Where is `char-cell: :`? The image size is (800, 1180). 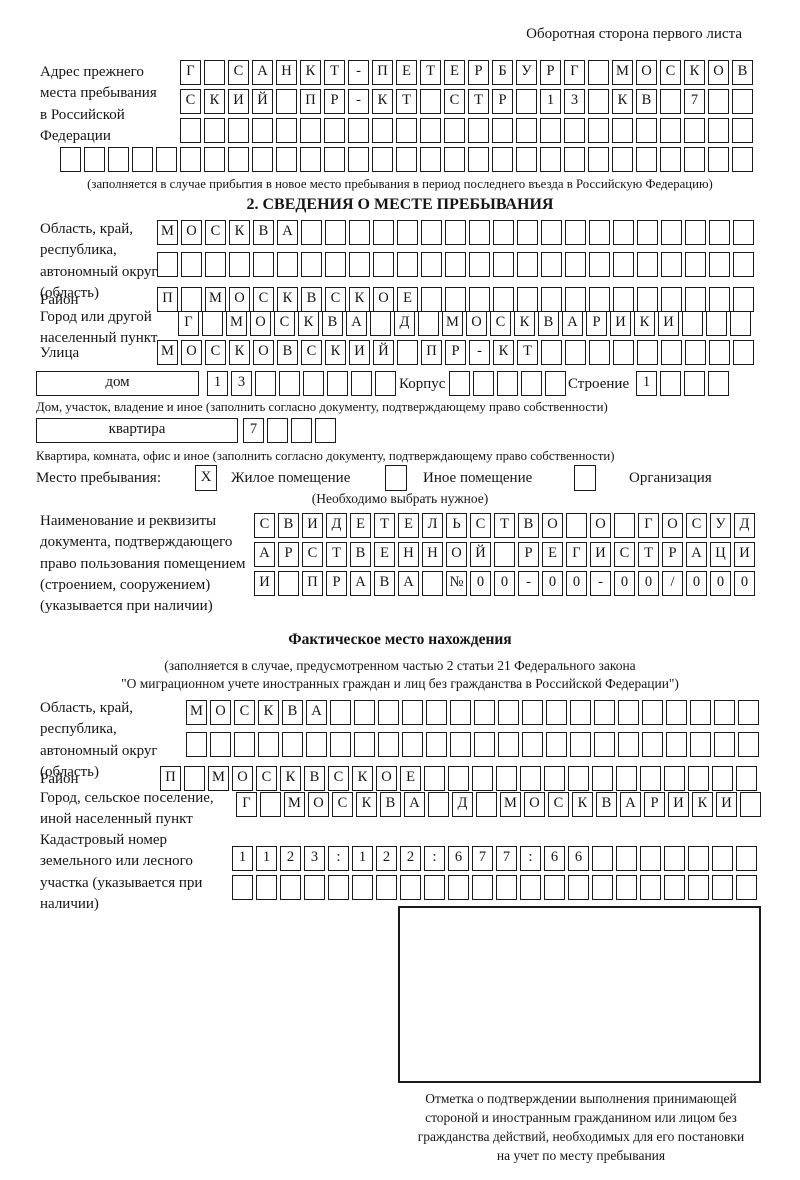
char-cell: : is located at coordinates (530, 858).